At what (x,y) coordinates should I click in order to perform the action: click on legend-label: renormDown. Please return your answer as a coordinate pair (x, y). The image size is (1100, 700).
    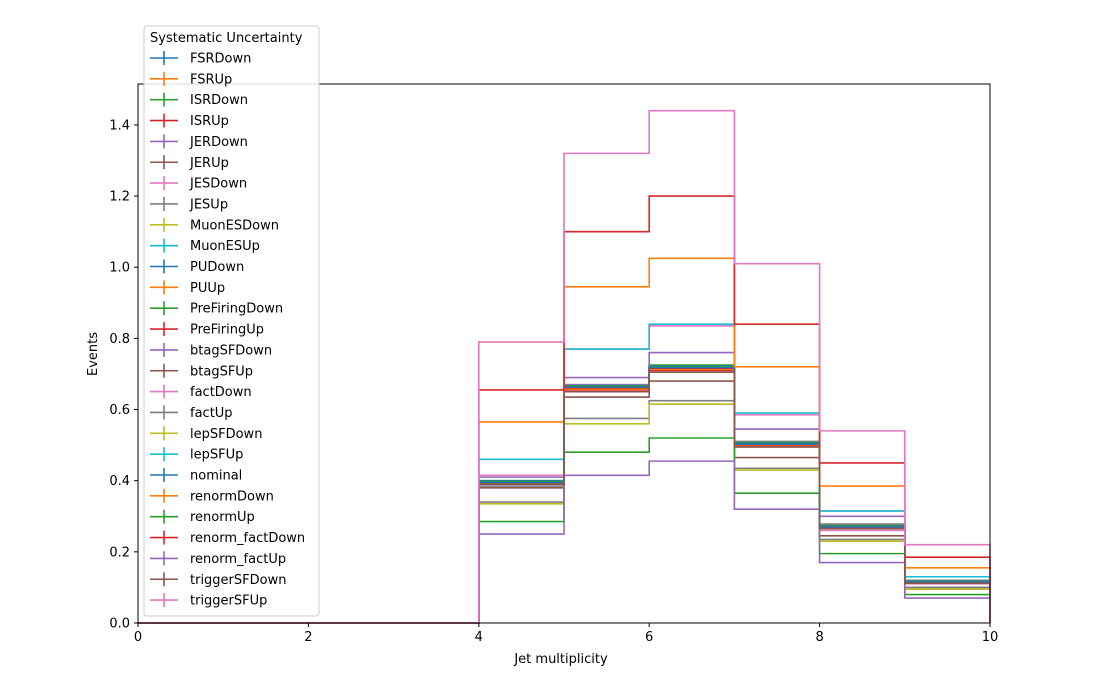
    Looking at the image, I should click on (232, 496).